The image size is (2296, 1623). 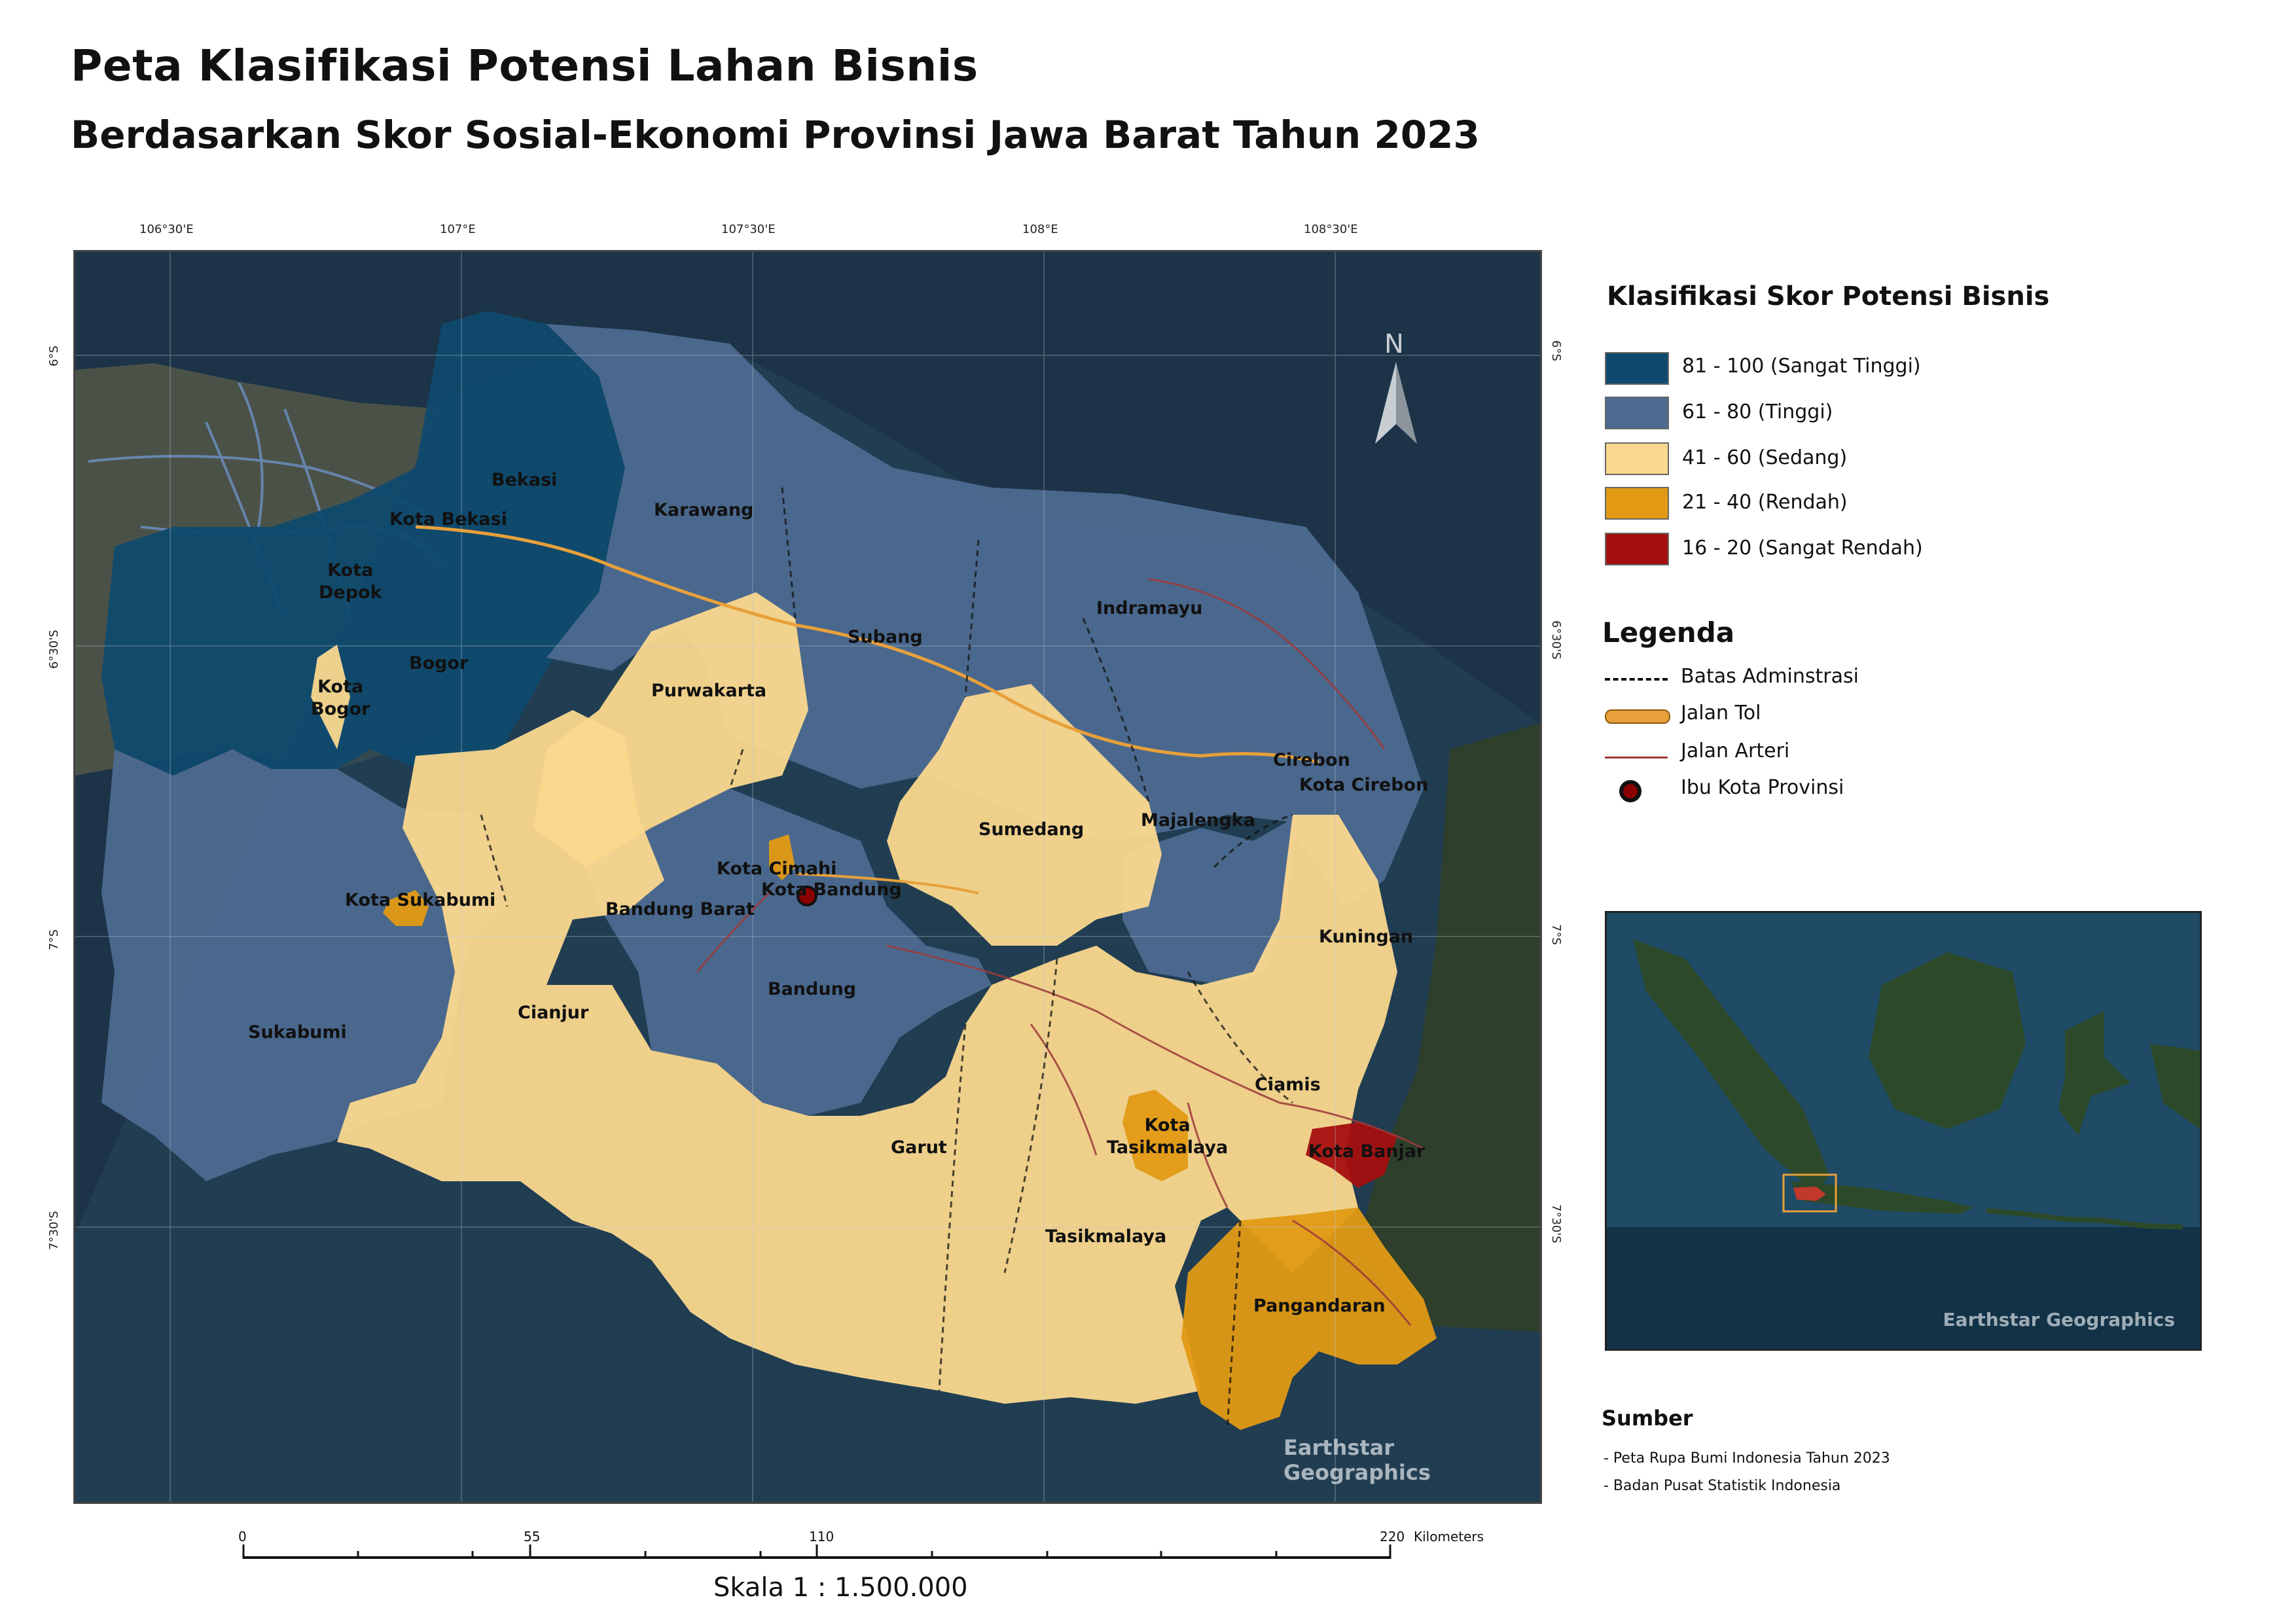 I want to click on legenda-label-arteri: Jalan Arteri, so click(x=1735, y=751).